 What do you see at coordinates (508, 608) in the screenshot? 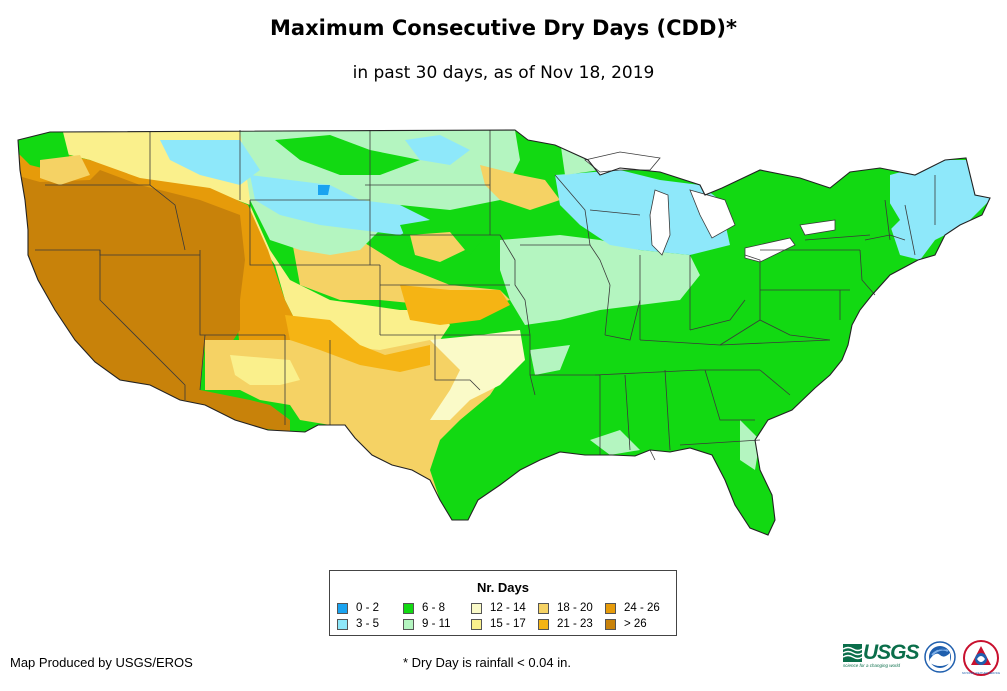
I see `legend-label: 12 - 14` at bounding box center [508, 608].